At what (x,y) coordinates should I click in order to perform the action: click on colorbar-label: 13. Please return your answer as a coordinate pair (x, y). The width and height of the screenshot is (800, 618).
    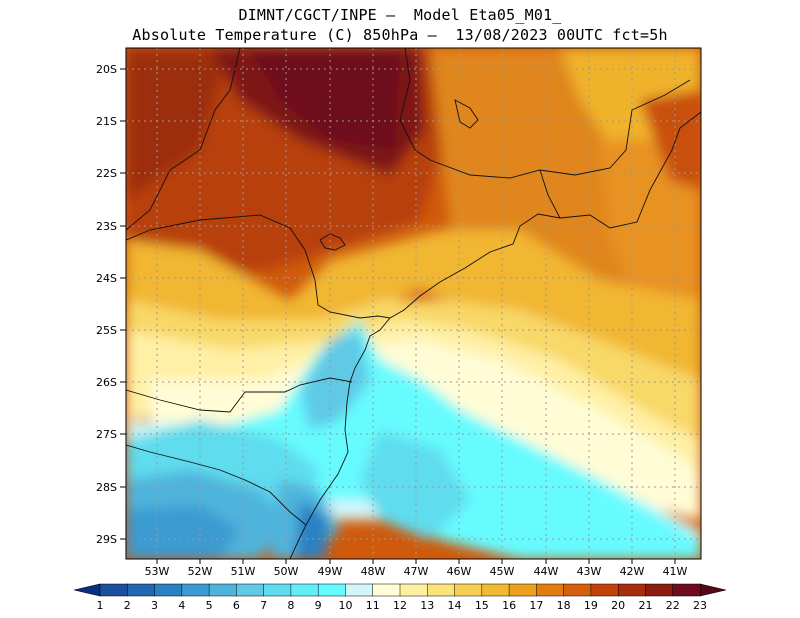
    Looking at the image, I should click on (427, 605).